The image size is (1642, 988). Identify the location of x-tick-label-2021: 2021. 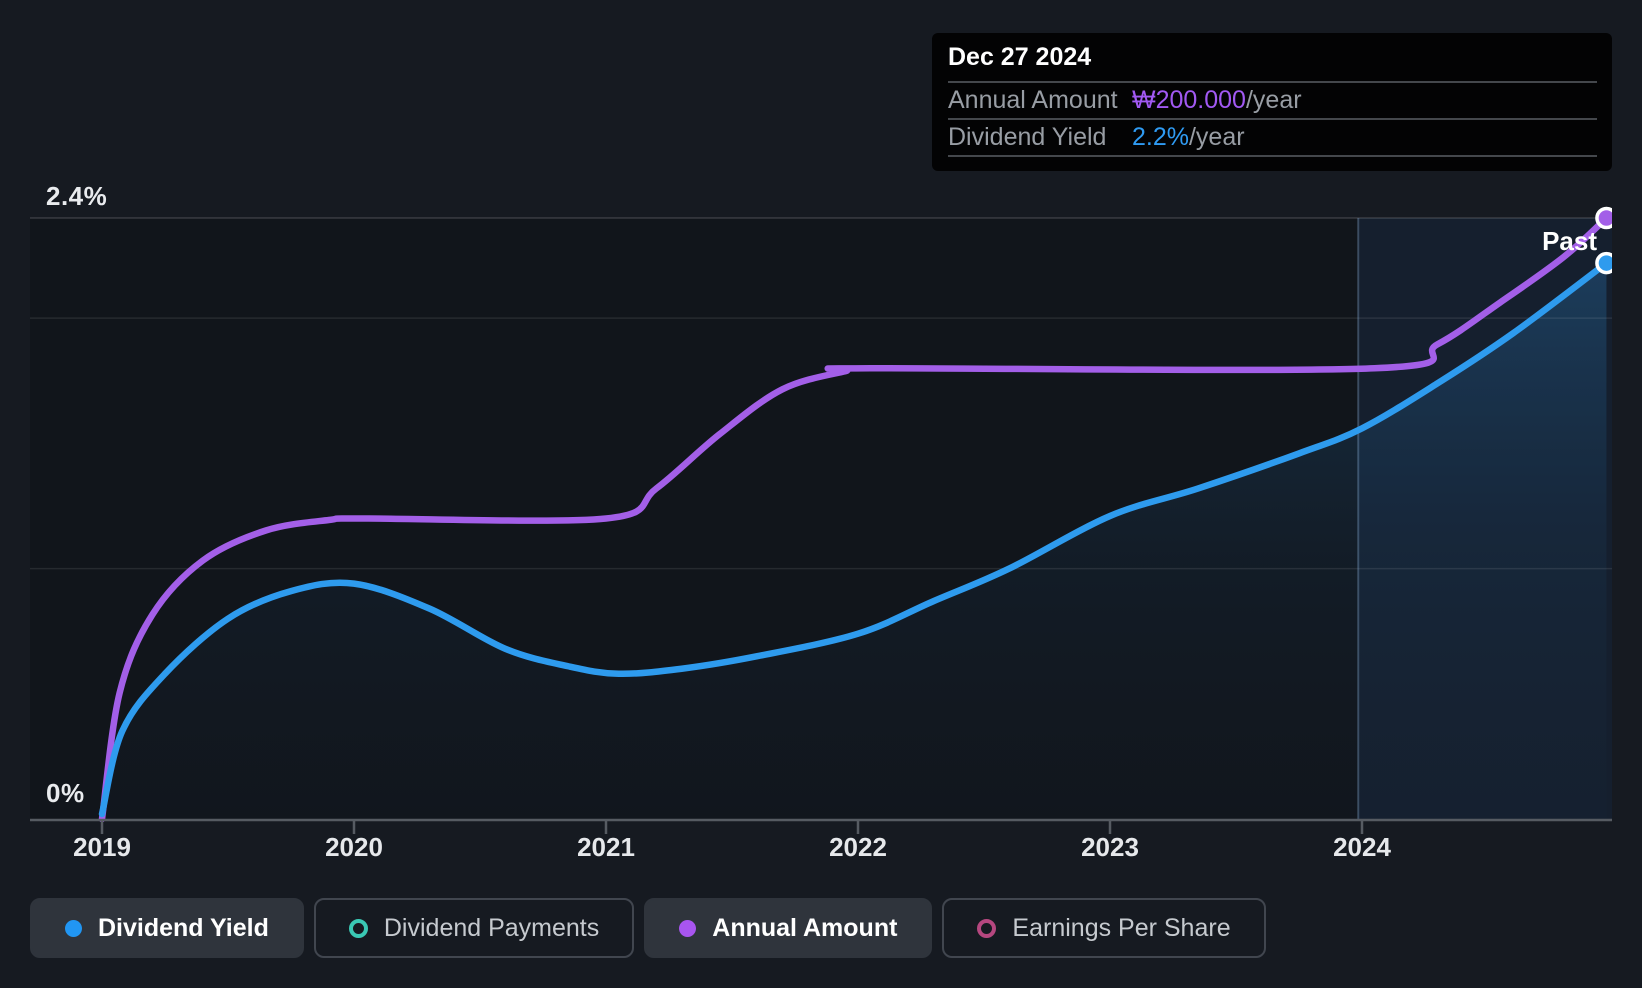
(606, 847).